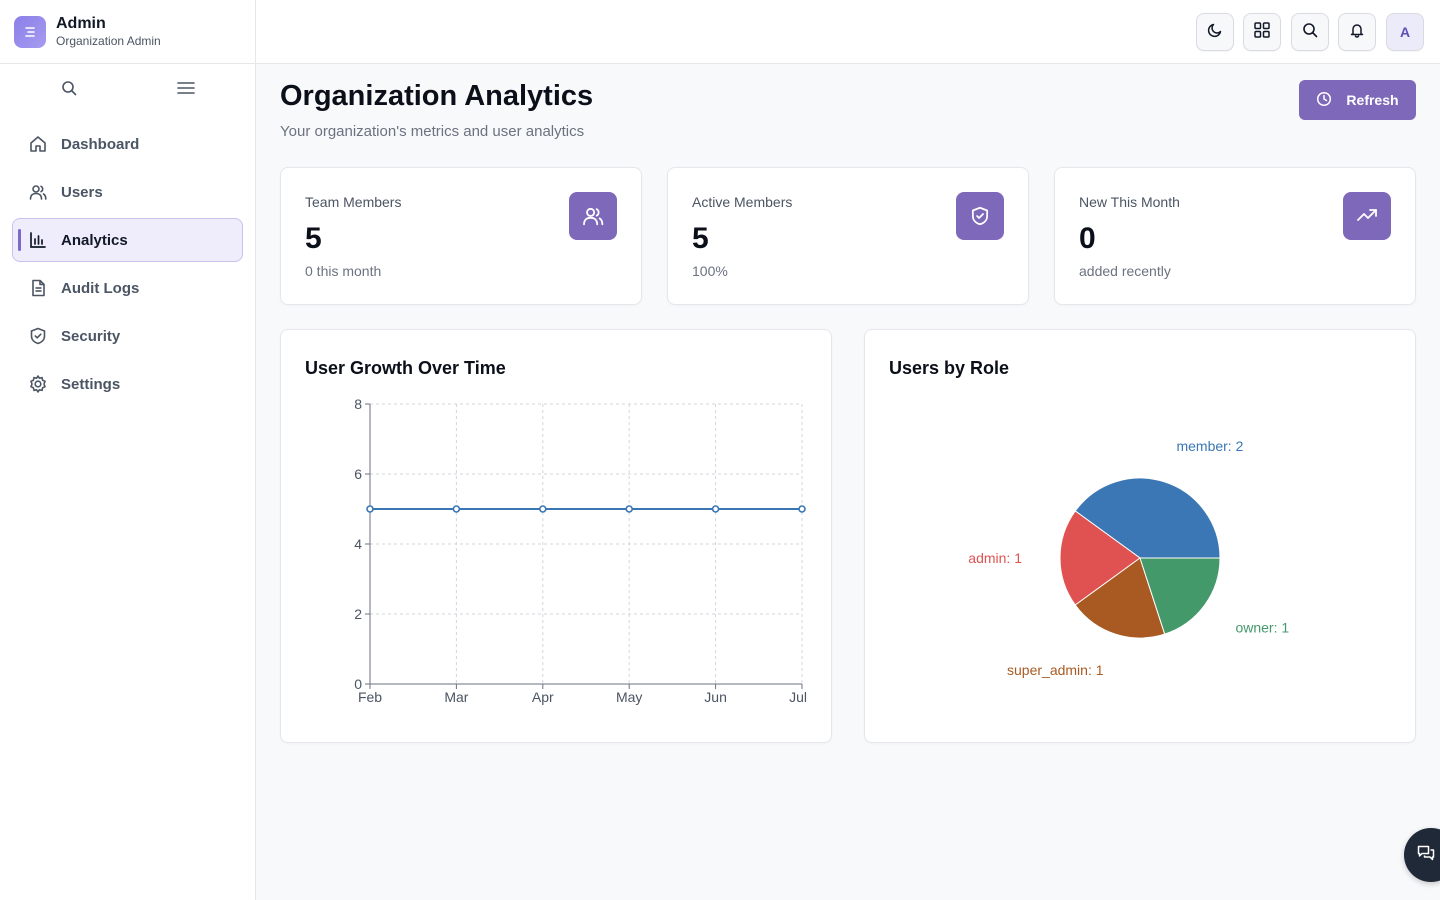 The image size is (1440, 900). Describe the element at coordinates (848, 236) in the screenshot. I see `stat-card-active-members: Active Members 5 100%` at that location.